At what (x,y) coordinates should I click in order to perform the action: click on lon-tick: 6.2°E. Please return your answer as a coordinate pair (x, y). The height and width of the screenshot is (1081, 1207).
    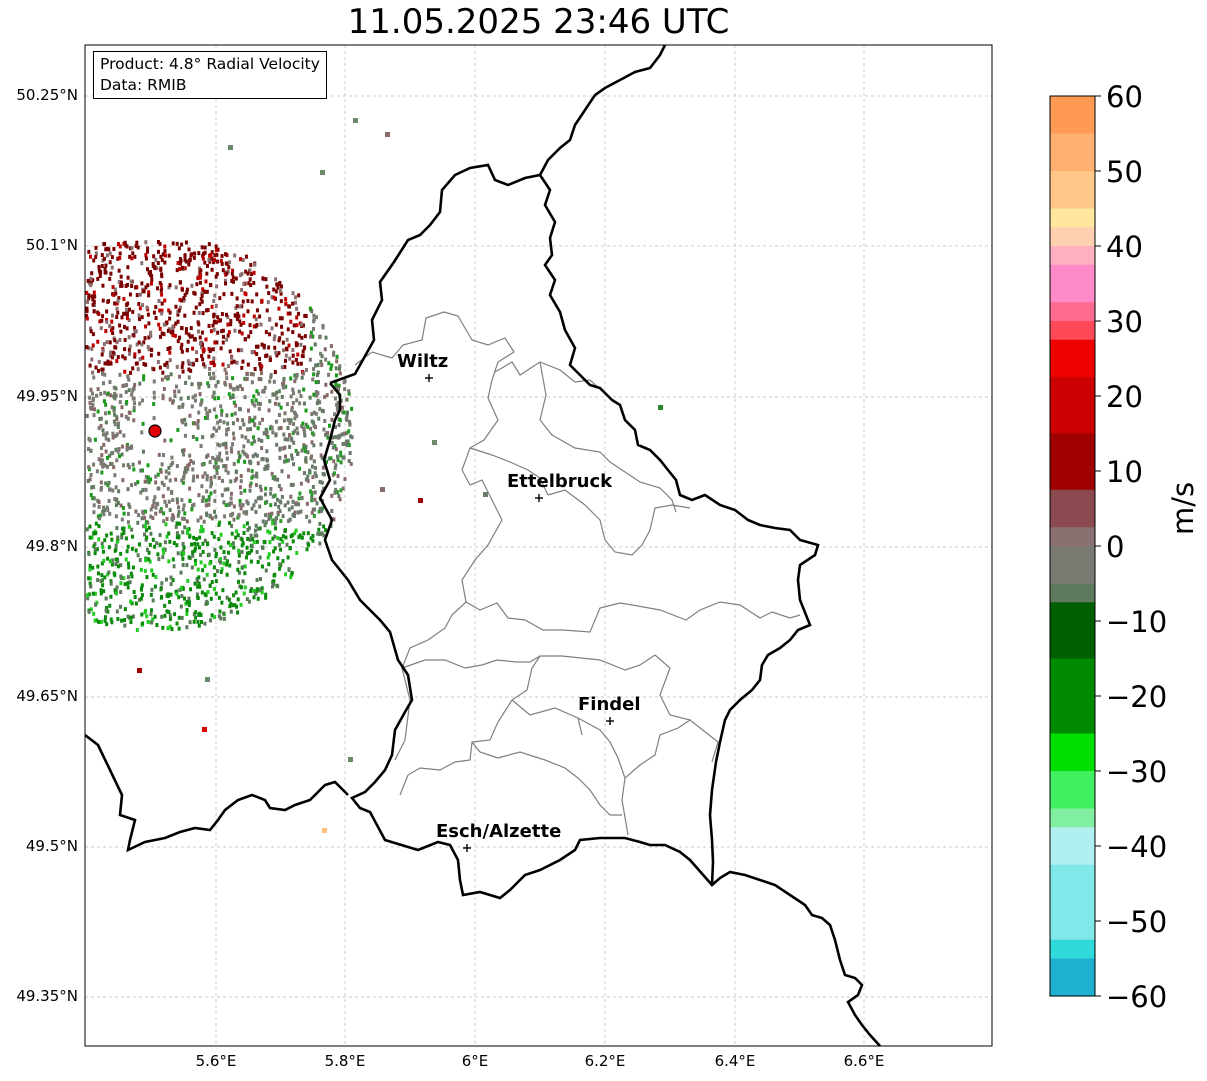
    Looking at the image, I should click on (605, 1061).